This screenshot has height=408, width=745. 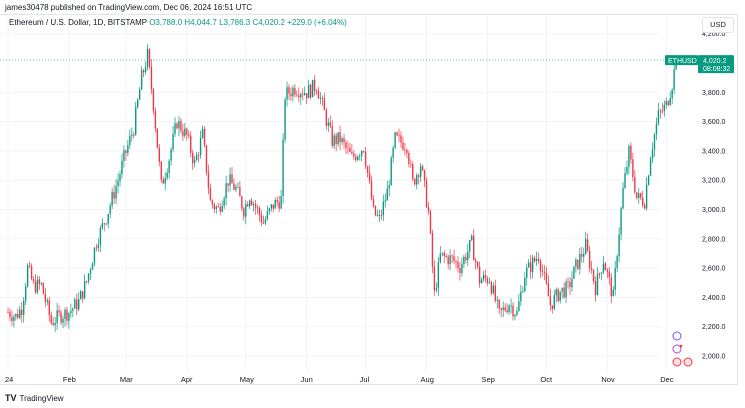 What do you see at coordinates (247, 379) in the screenshot?
I see `x-tick-label: May` at bounding box center [247, 379].